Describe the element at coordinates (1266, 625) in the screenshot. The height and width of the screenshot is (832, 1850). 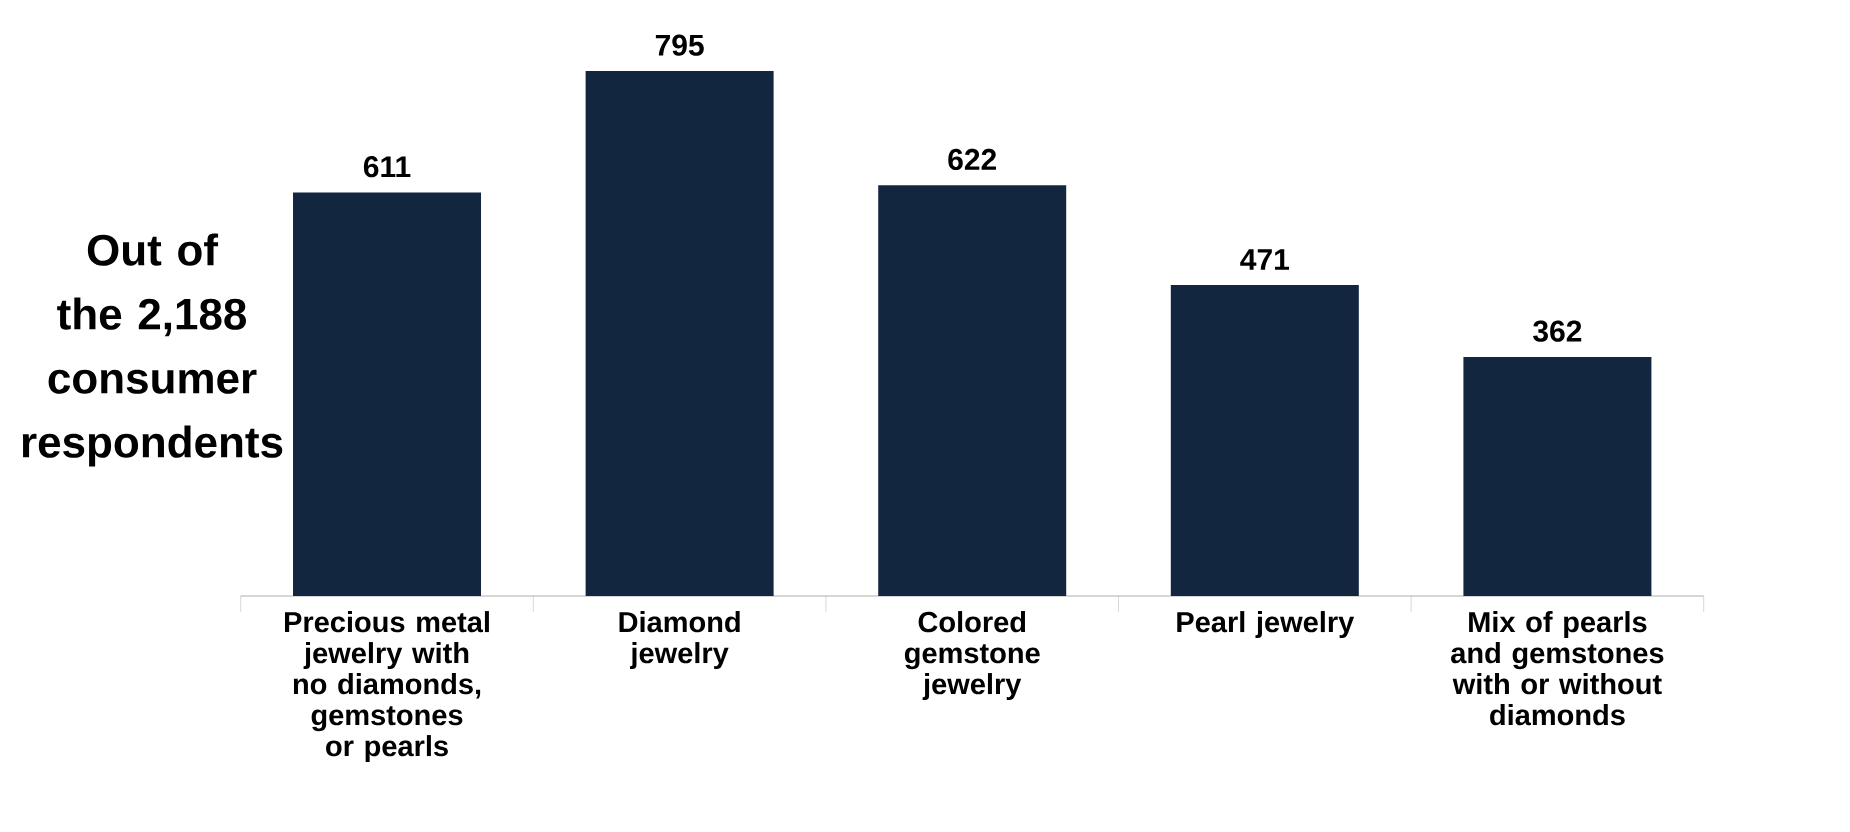
I see `x-tick-label: Pearl jewelry` at that location.